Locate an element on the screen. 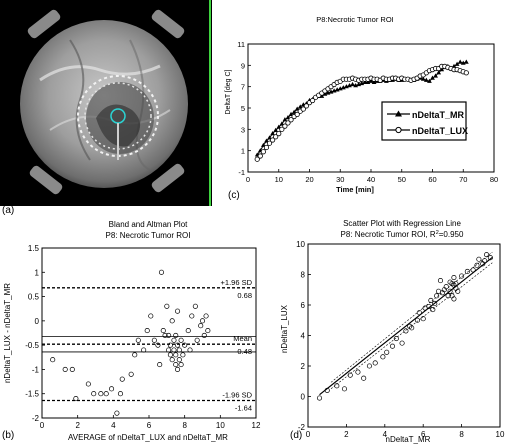 Image resolution: width=512 pixels, height=445 pixels. y-tick-label: 1 is located at coordinates (37, 272).